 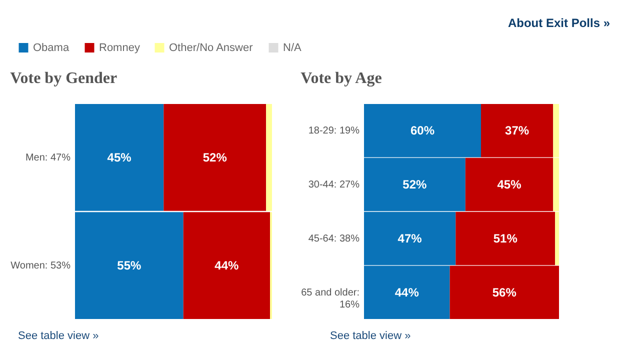 What do you see at coordinates (410, 238) in the screenshot?
I see `data-label: 47%` at bounding box center [410, 238].